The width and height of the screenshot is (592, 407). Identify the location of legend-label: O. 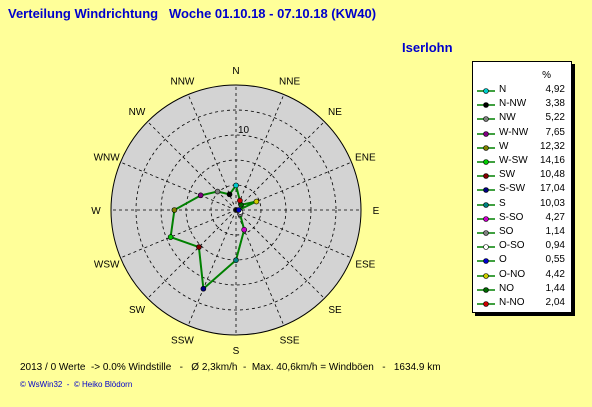
(503, 260).